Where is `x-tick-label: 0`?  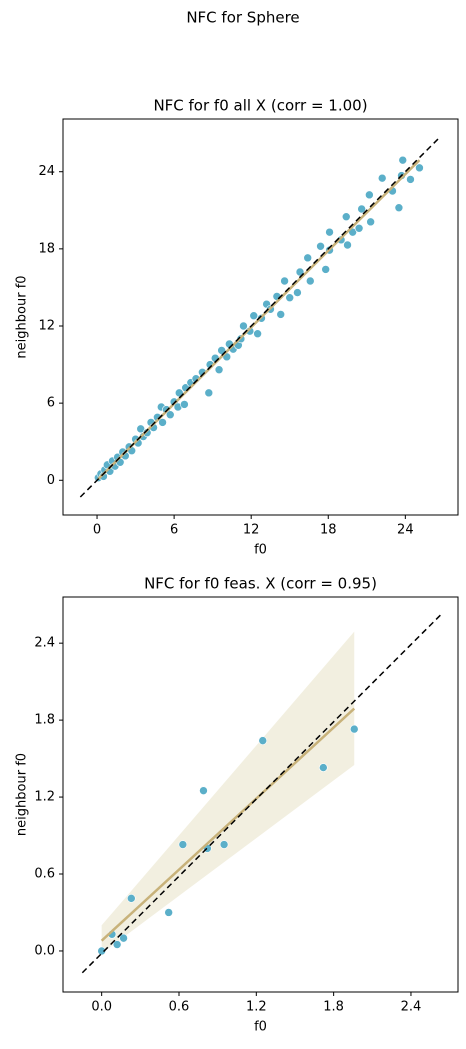 x-tick-label: 0 is located at coordinates (97, 530).